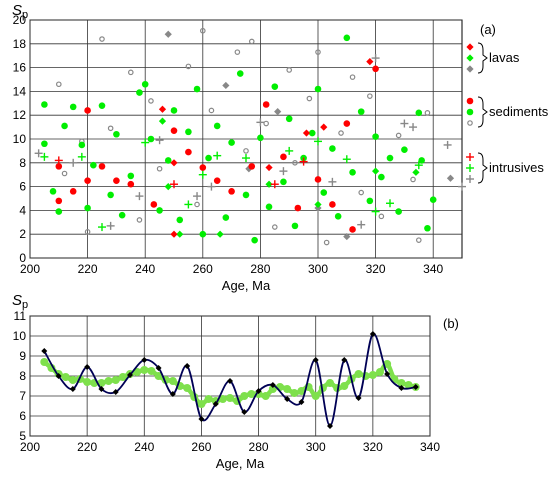  Describe the element at coordinates (30, 269) in the screenshot. I see `x-tick-label: 200` at that location.